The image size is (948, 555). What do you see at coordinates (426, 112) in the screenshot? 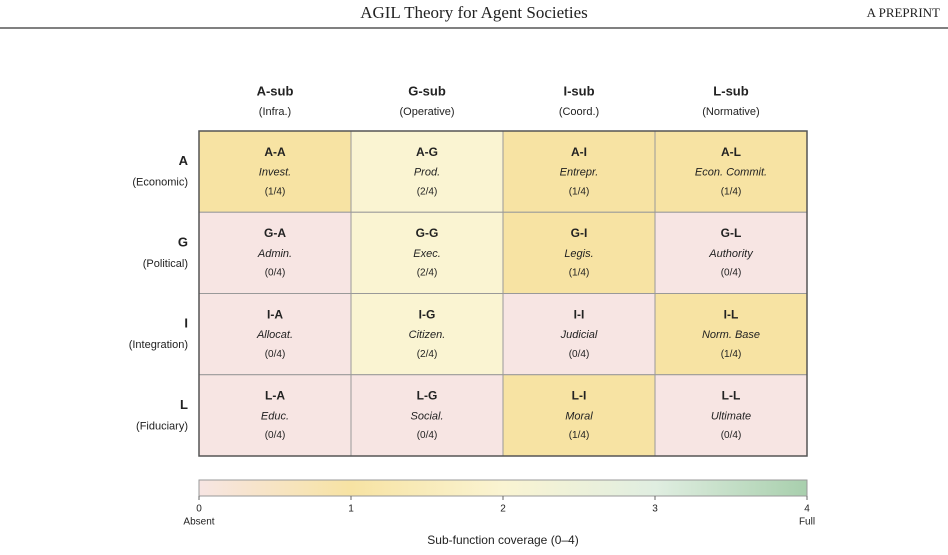
I see `column-sublabel: (Operative)` at bounding box center [426, 112].